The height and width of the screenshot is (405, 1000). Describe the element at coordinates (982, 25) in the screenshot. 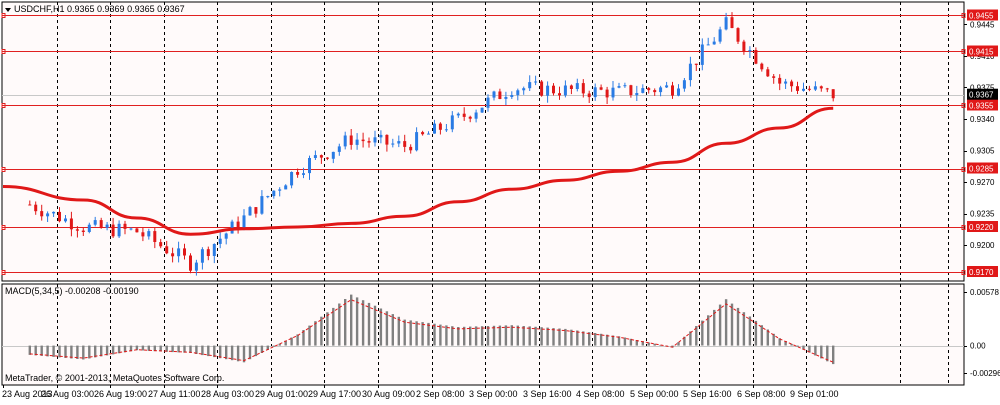

I see `price-tick-label: 0.9445` at that location.